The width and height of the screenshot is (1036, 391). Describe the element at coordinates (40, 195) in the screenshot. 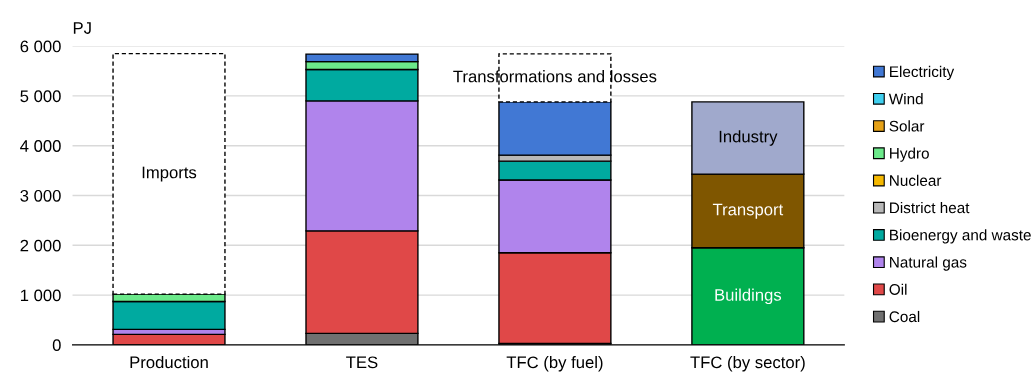

I see `y-tick-label: 3 000` at that location.